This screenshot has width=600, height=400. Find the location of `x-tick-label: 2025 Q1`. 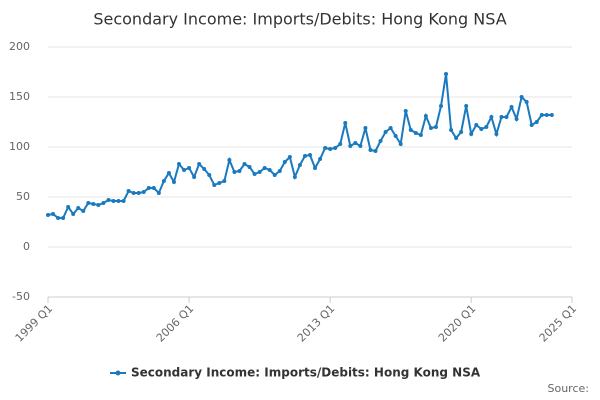

x-tick-label: 2025 Q1 is located at coordinates (558, 323).